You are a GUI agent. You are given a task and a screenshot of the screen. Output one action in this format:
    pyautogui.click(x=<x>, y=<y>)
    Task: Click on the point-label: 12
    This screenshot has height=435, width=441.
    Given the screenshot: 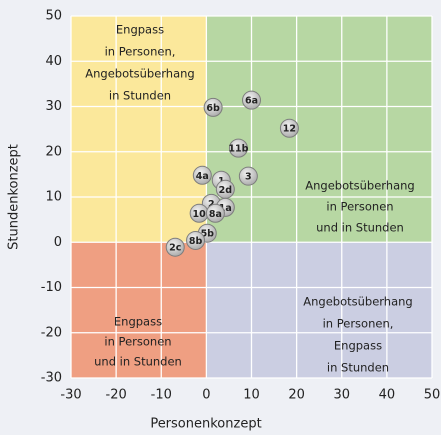 What is the action you would take?
    pyautogui.click(x=289, y=129)
    